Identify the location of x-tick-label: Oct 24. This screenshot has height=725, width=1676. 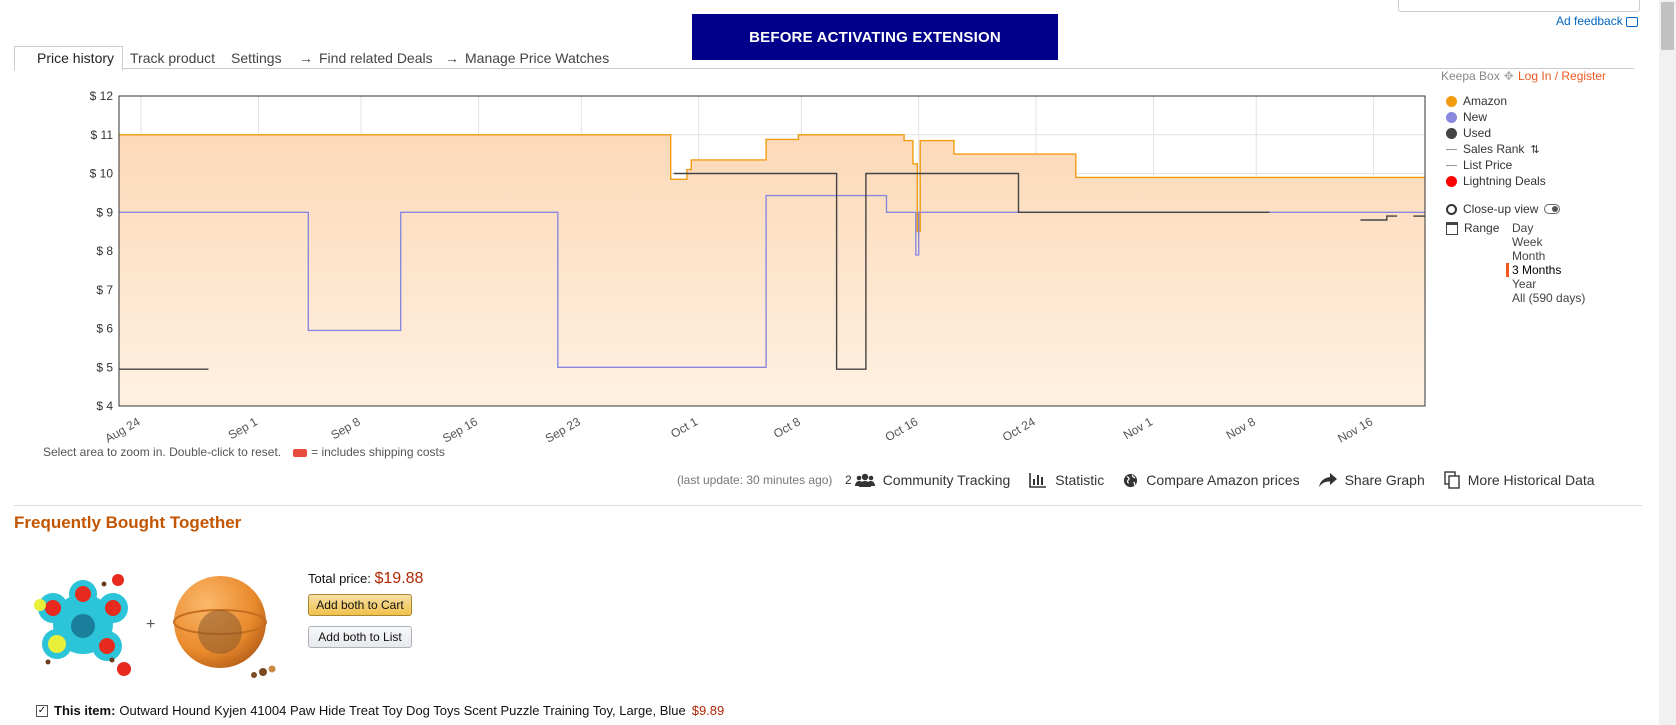
(1019, 429).